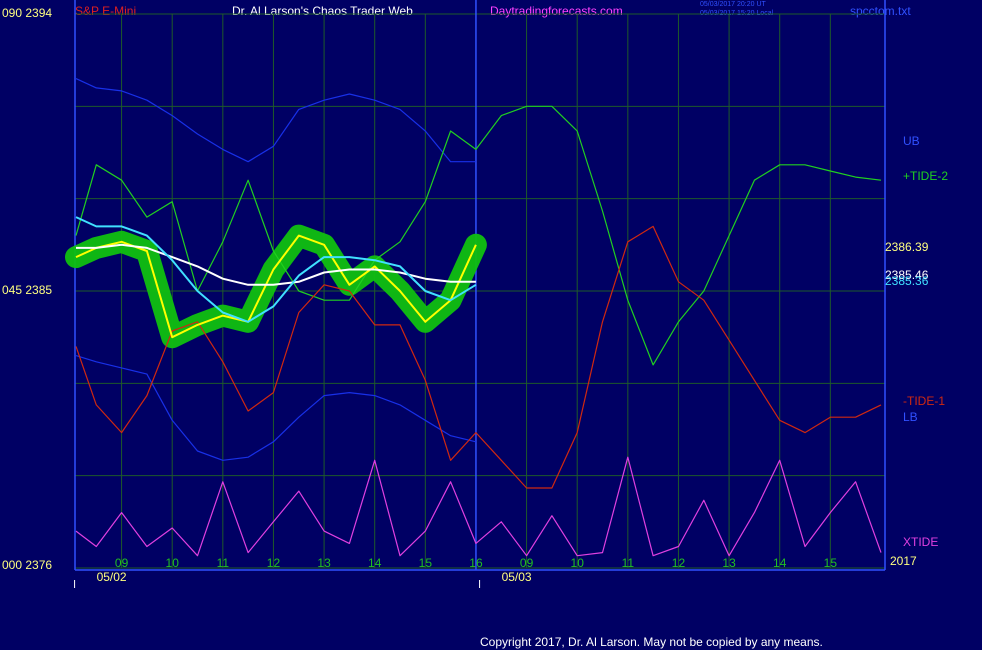 This screenshot has height=650, width=982. I want to click on y-tick-label: 045 2385, so click(27, 290).